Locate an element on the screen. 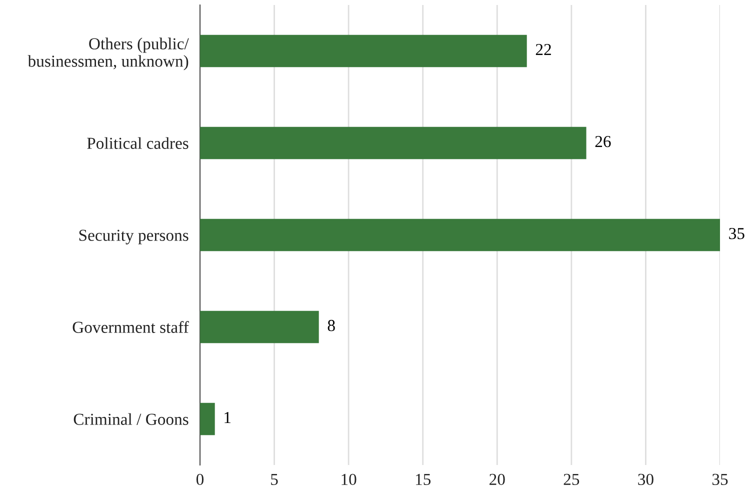 The width and height of the screenshot is (749, 494). x-tick-label: 15 is located at coordinates (423, 480).